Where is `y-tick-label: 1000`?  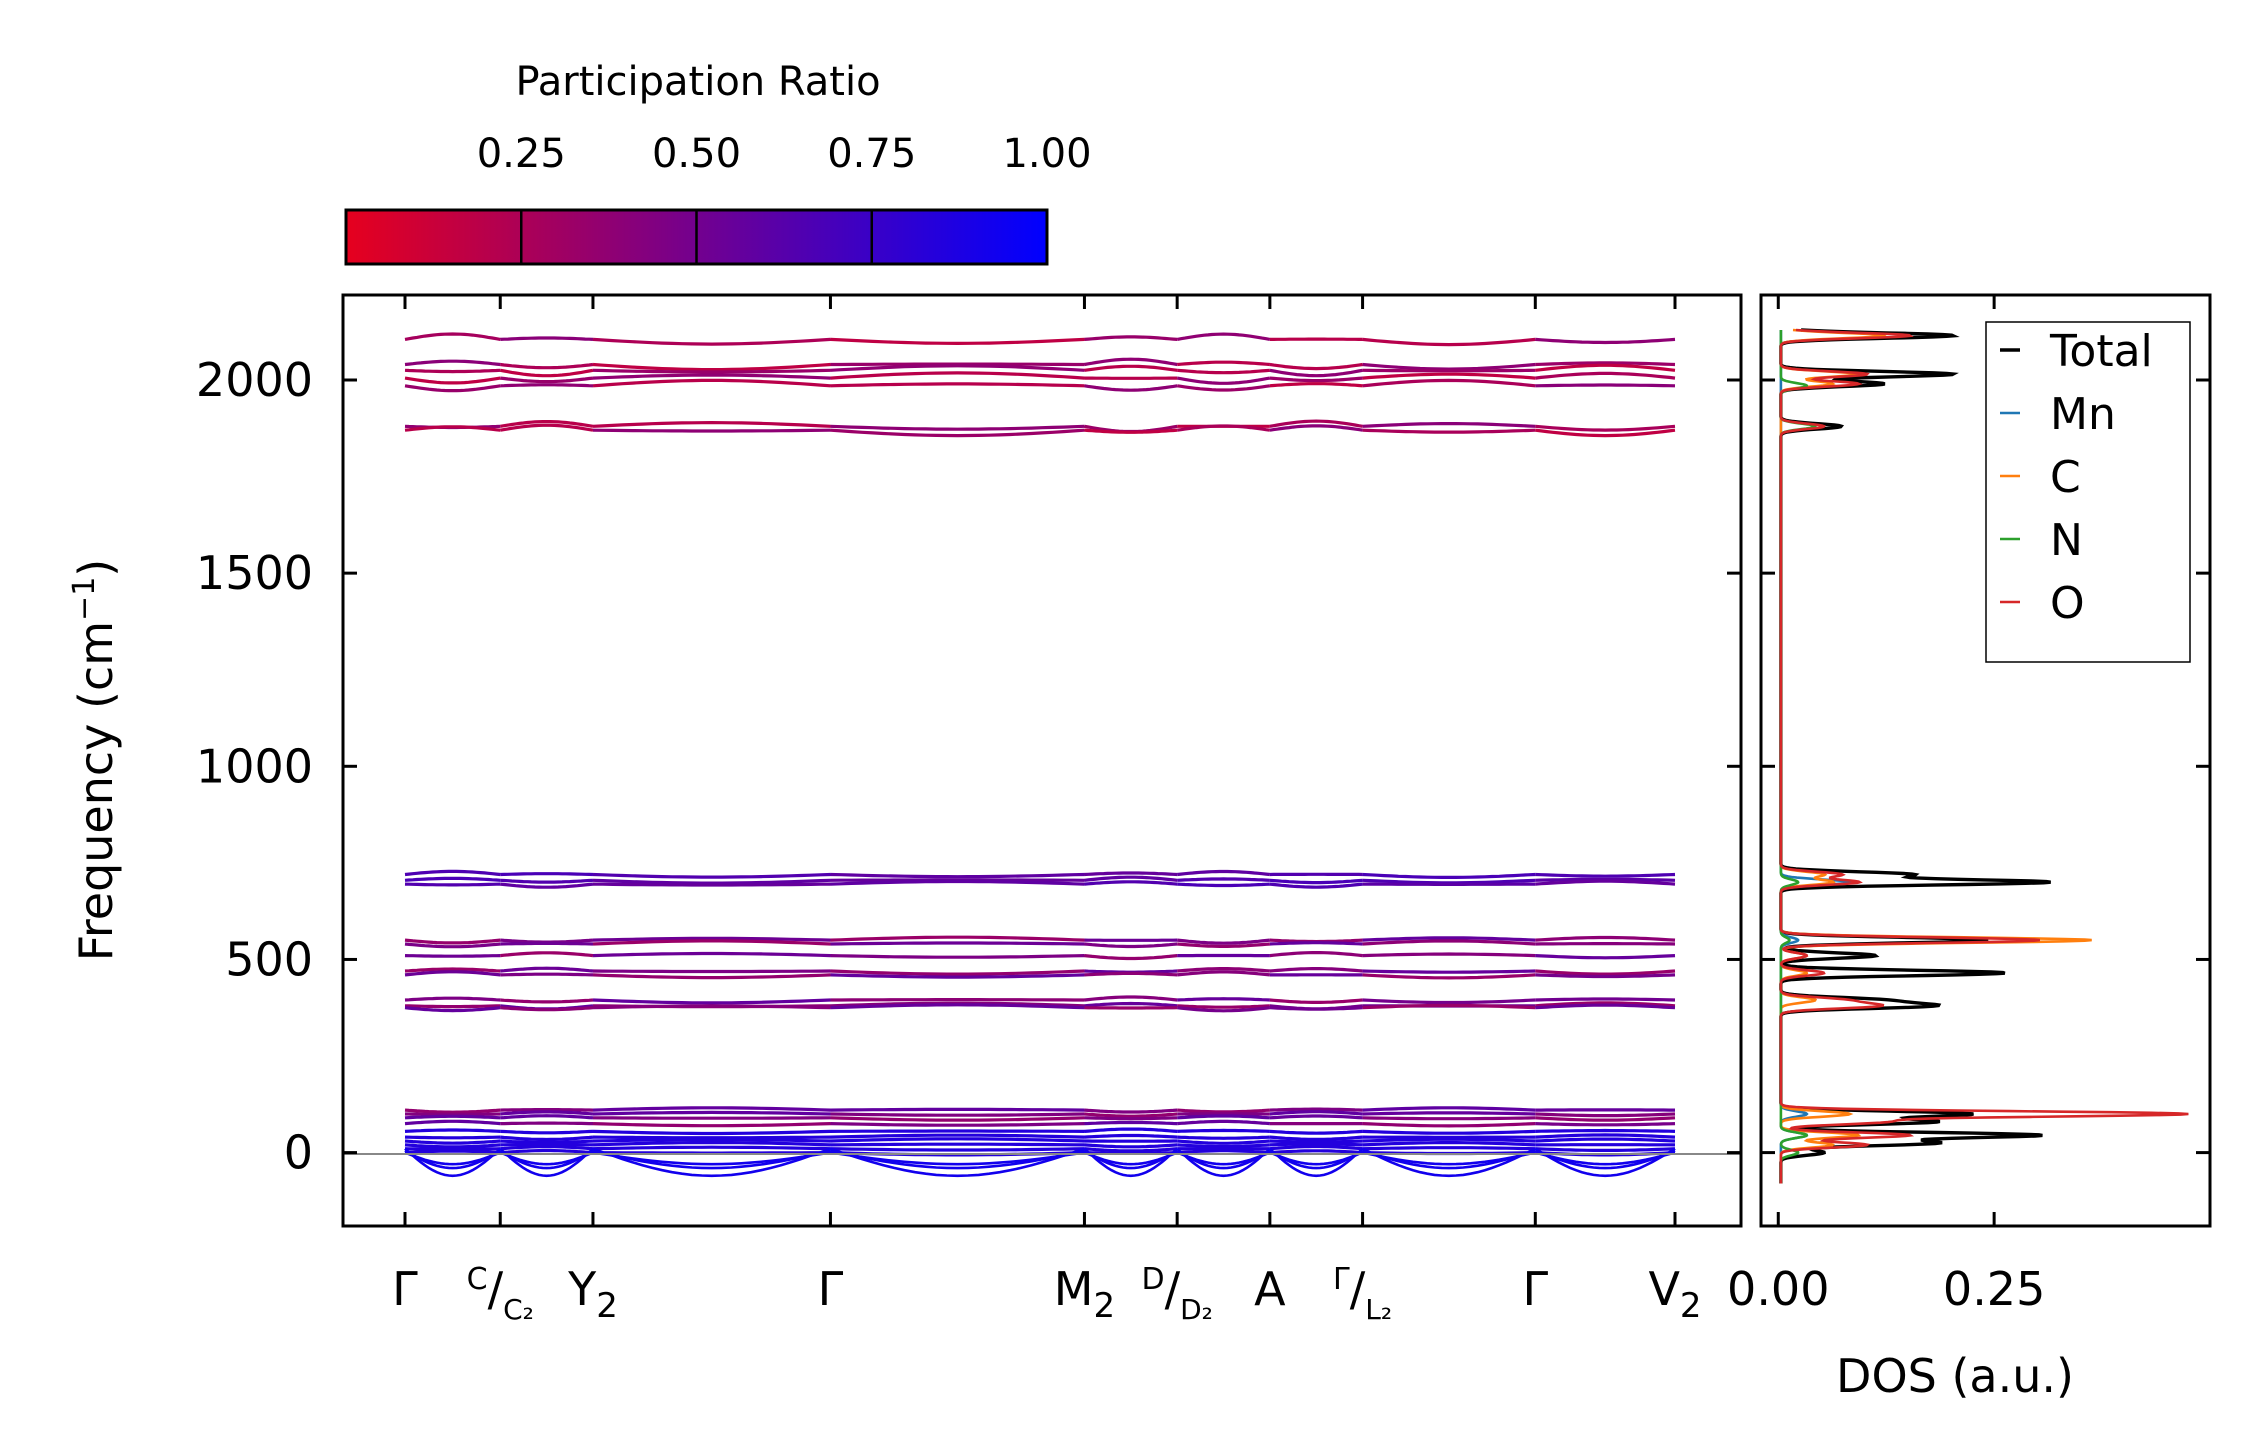 y-tick-label: 1000 is located at coordinates (254, 766).